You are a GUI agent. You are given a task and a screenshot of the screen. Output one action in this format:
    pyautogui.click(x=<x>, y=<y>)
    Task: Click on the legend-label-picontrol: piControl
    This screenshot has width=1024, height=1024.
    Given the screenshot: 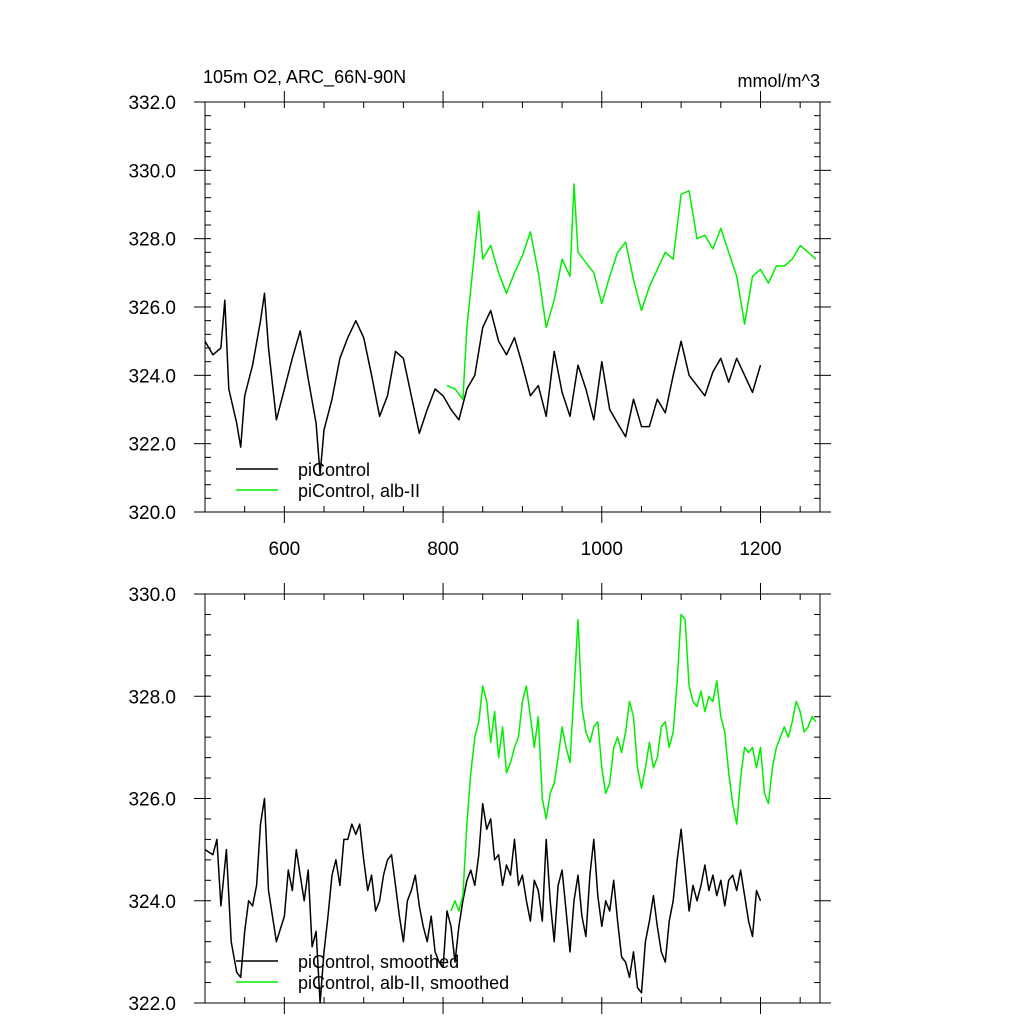 What is the action you would take?
    pyautogui.click(x=334, y=470)
    